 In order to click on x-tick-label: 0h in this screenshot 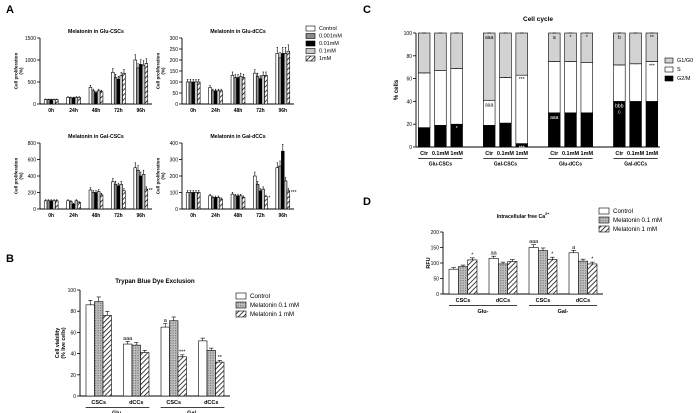, I will do `click(193, 216)`.